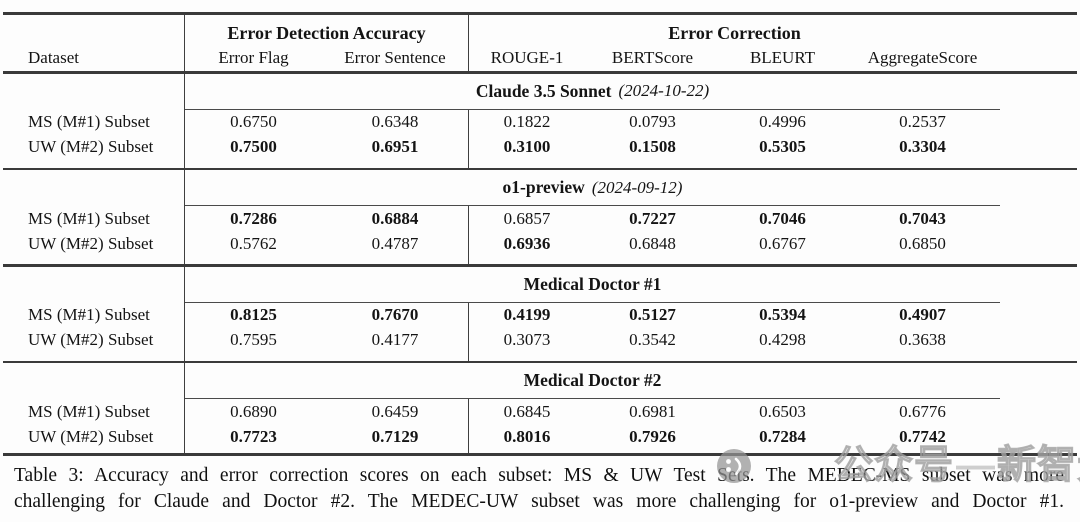 The height and width of the screenshot is (522, 1080). Describe the element at coordinates (253, 243) in the screenshot. I see `metric-value: 0.5762` at that location.